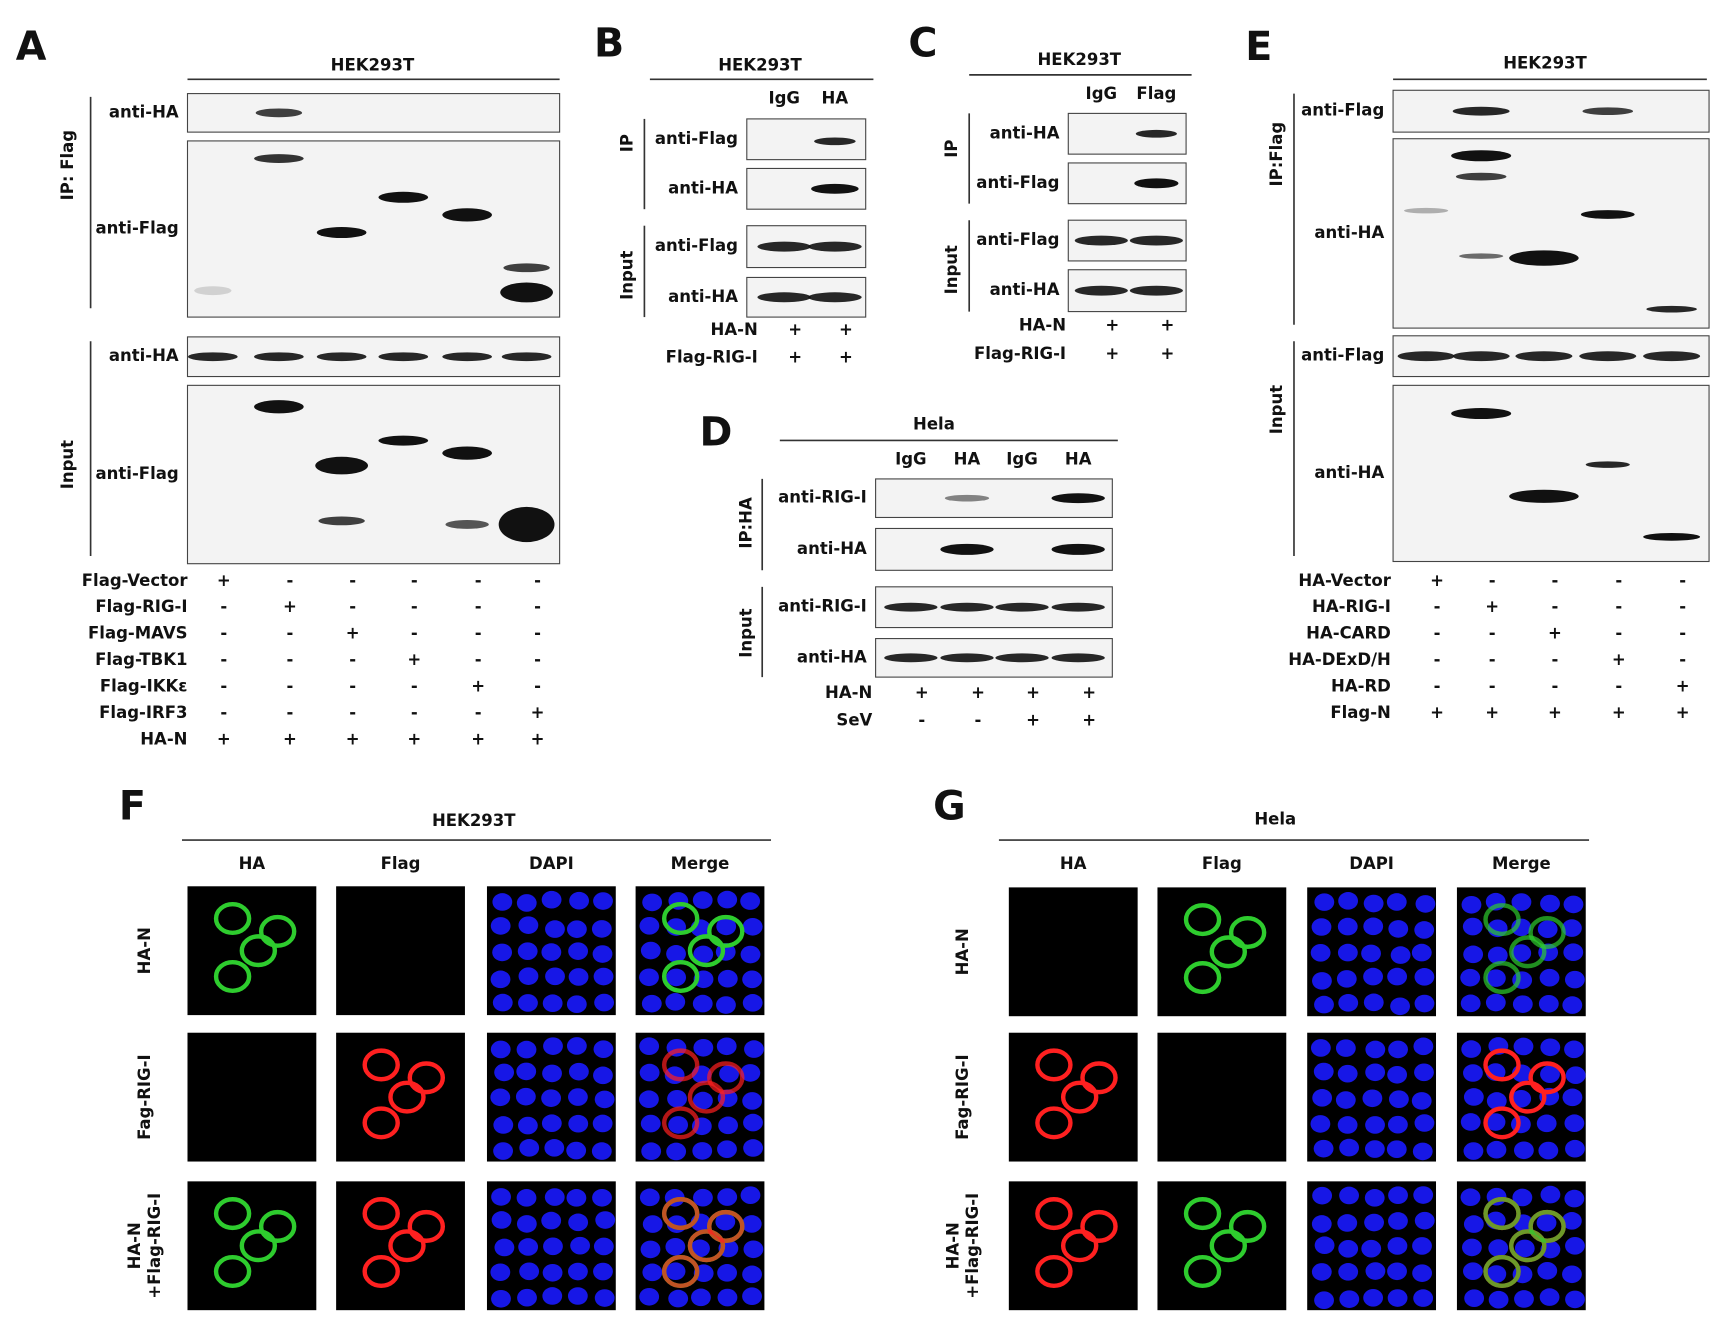  What do you see at coordinates (551, 863) in the screenshot?
I see `column-label: DAPI` at bounding box center [551, 863].